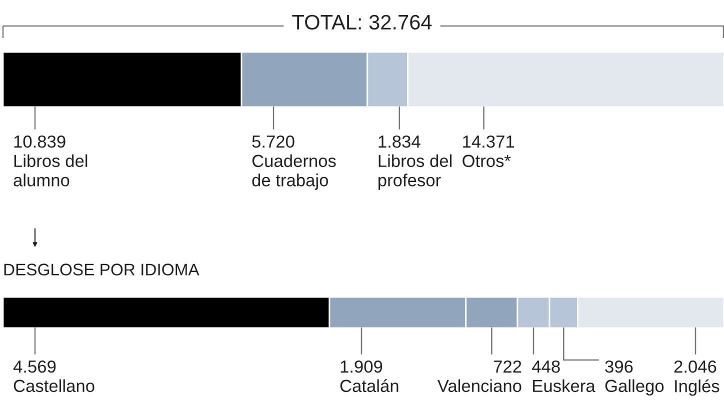 Image resolution: width=724 pixels, height=409 pixels. What do you see at coordinates (34, 366) in the screenshot?
I see `data-label: 4.569` at bounding box center [34, 366].